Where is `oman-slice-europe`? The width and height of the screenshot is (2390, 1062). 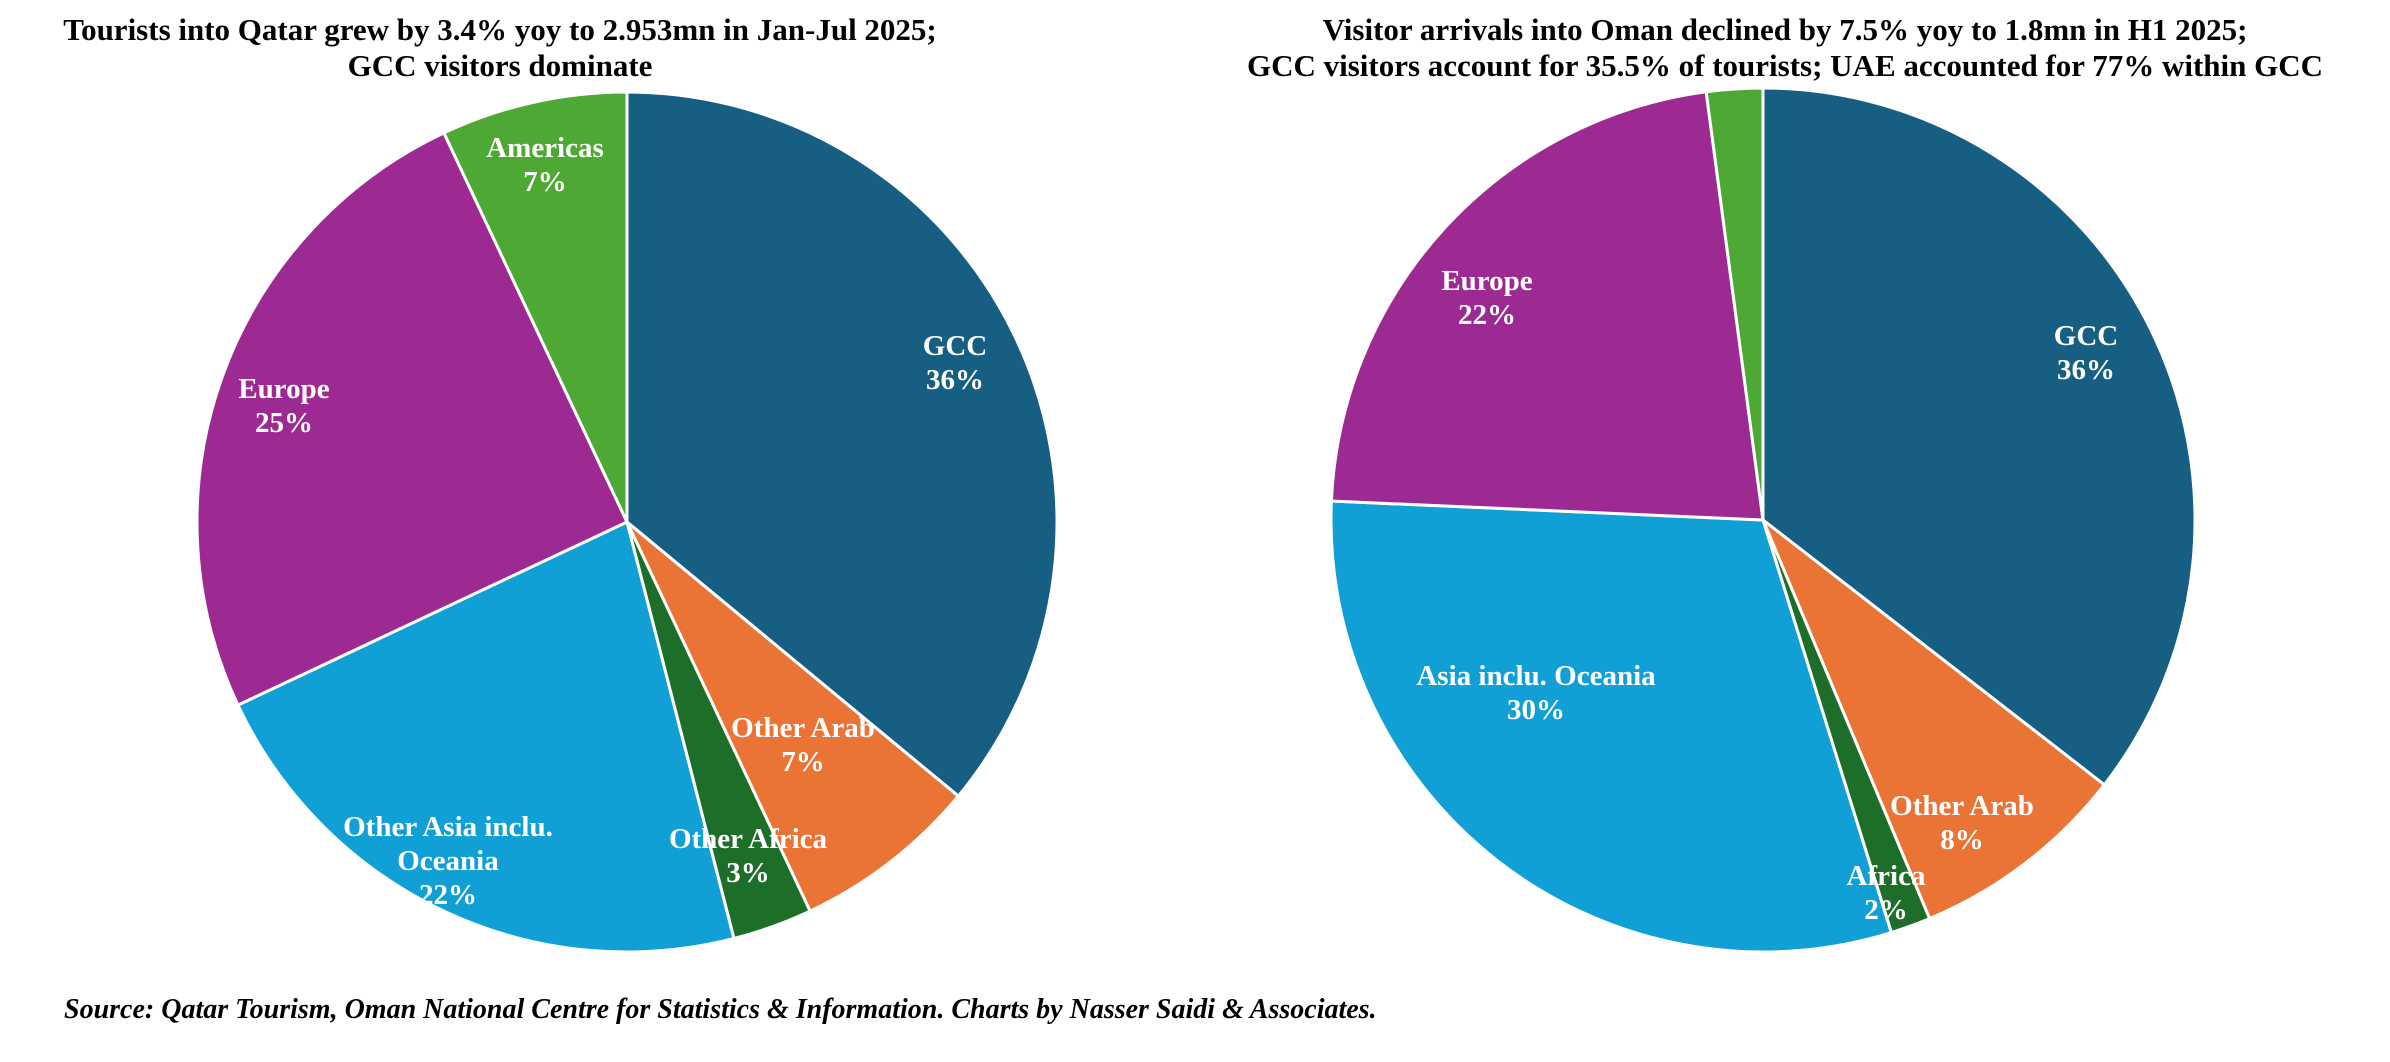 oman-slice-europe is located at coordinates (1547, 306).